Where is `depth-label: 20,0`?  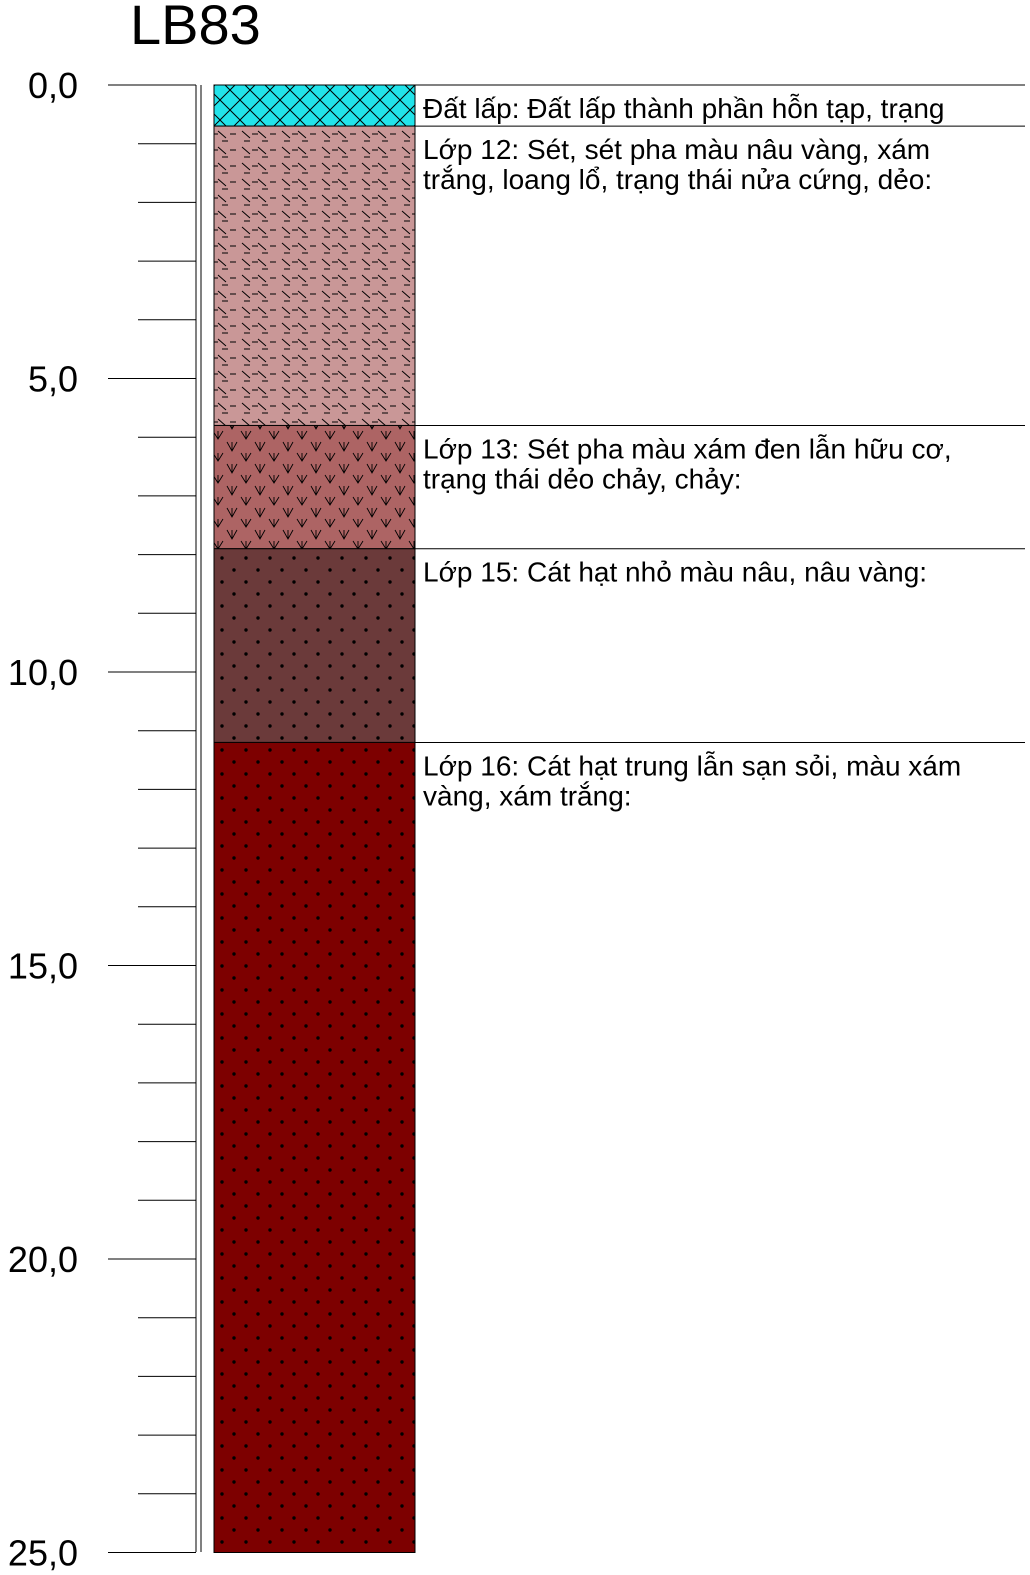 depth-label: 20,0 is located at coordinates (43, 1259).